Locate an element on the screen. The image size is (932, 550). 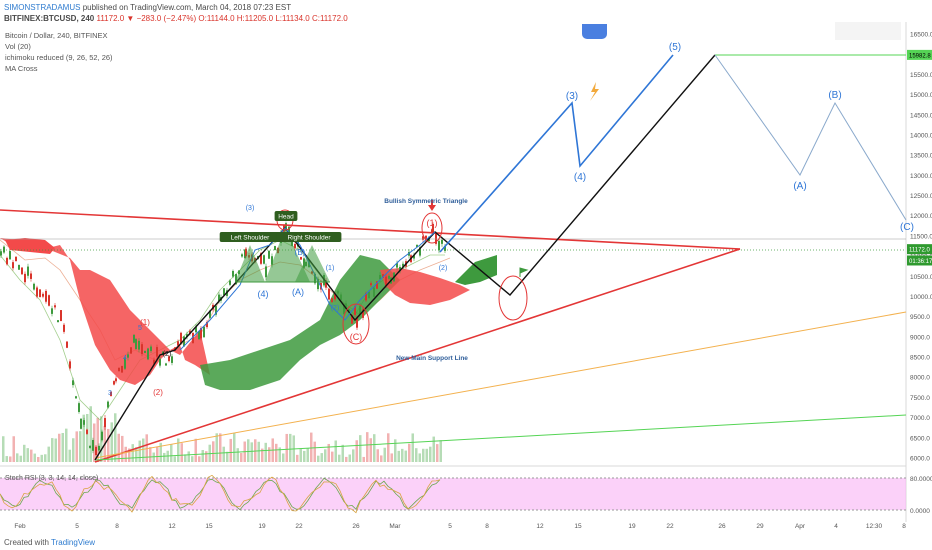
time-tick-5: 19 is located at coordinates (262, 526).